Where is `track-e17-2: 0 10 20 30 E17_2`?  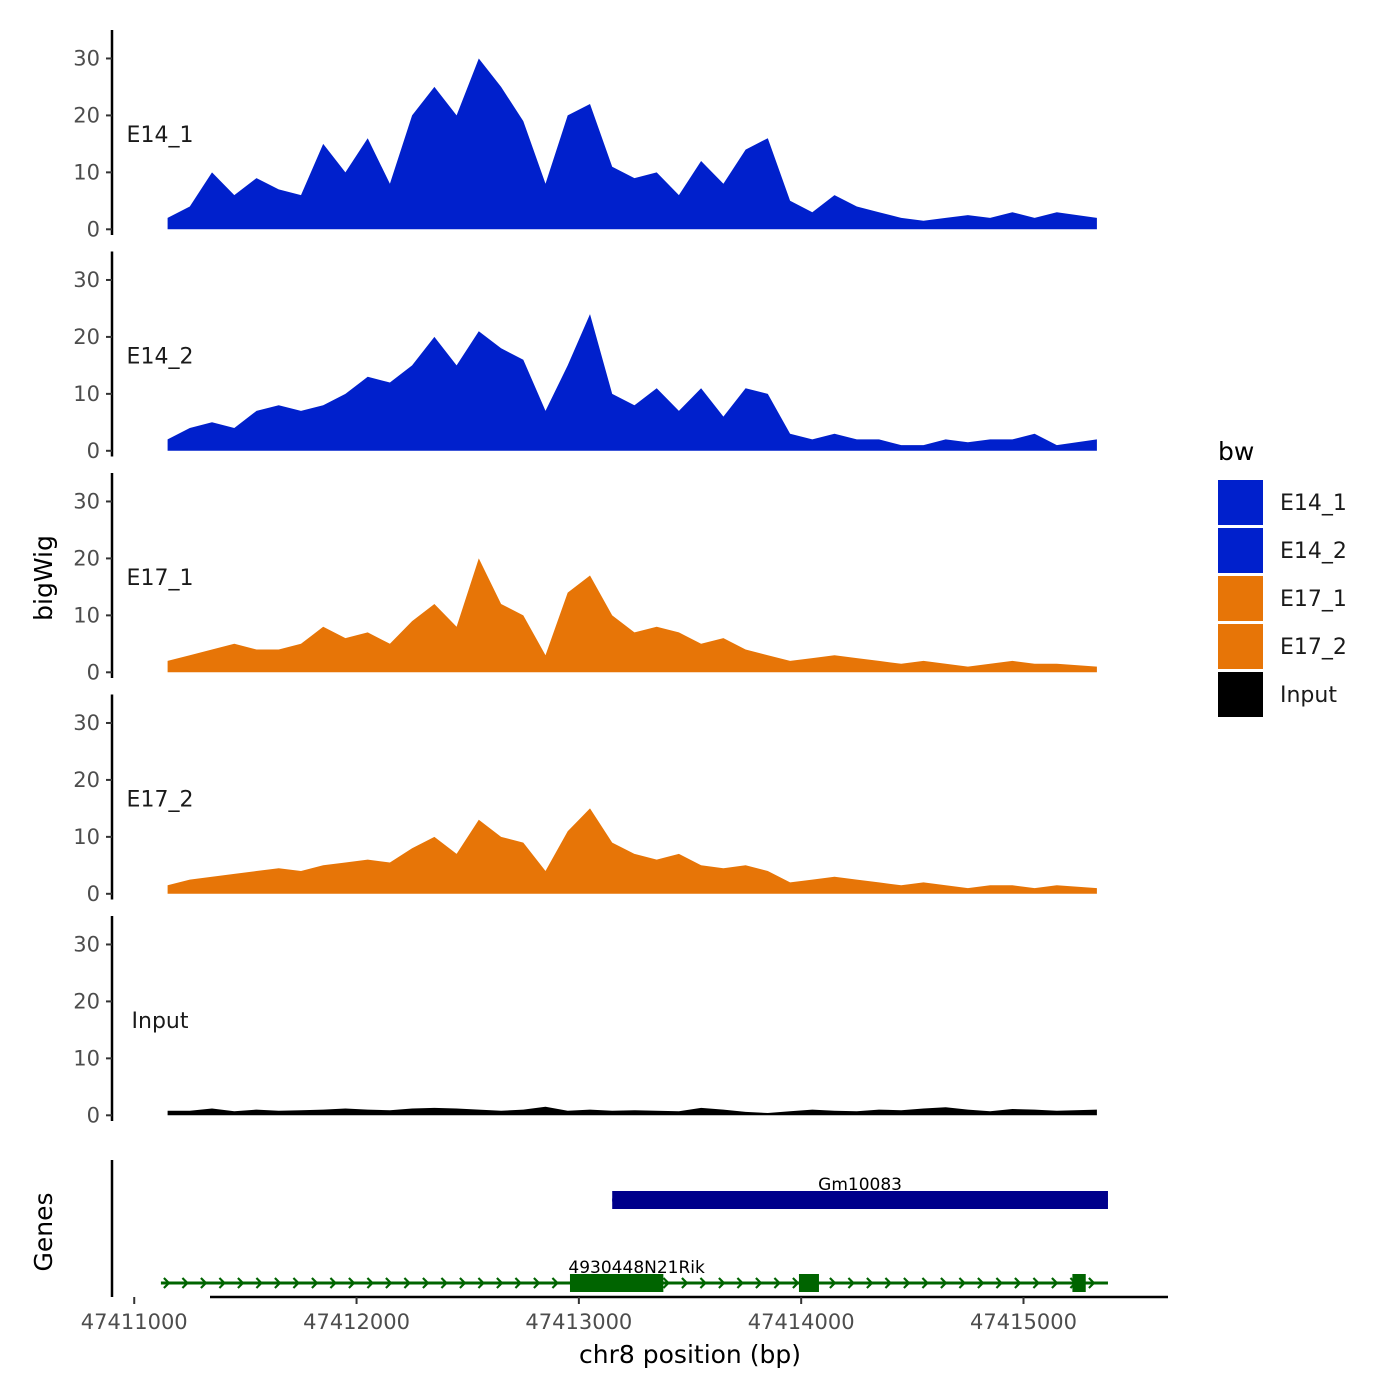 track-e17-2: 0 10 20 30 E17_2 is located at coordinates (585, 800).